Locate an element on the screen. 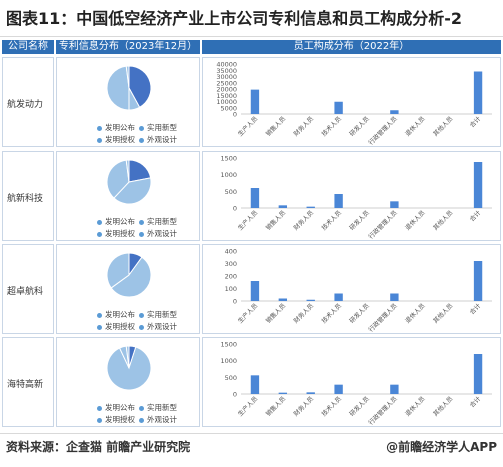  brand-text: @前瞻经济学人APP is located at coordinates (441, 447).